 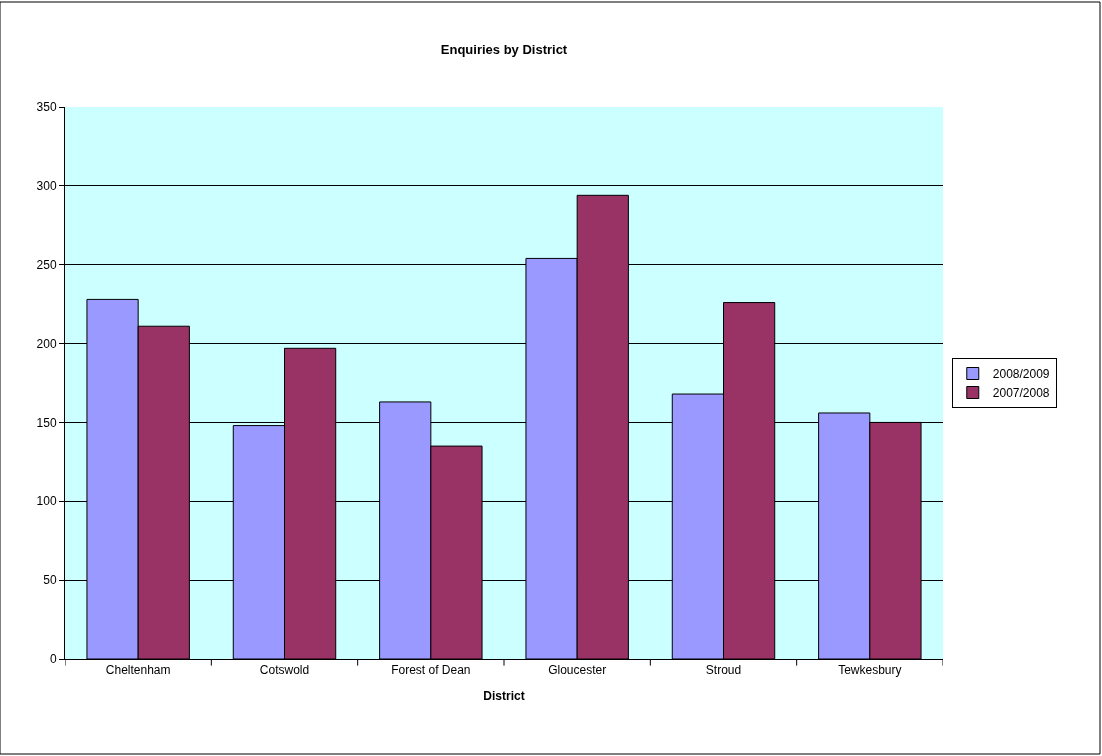 What do you see at coordinates (46, 343) in the screenshot?
I see `y-tick-label: 200` at bounding box center [46, 343].